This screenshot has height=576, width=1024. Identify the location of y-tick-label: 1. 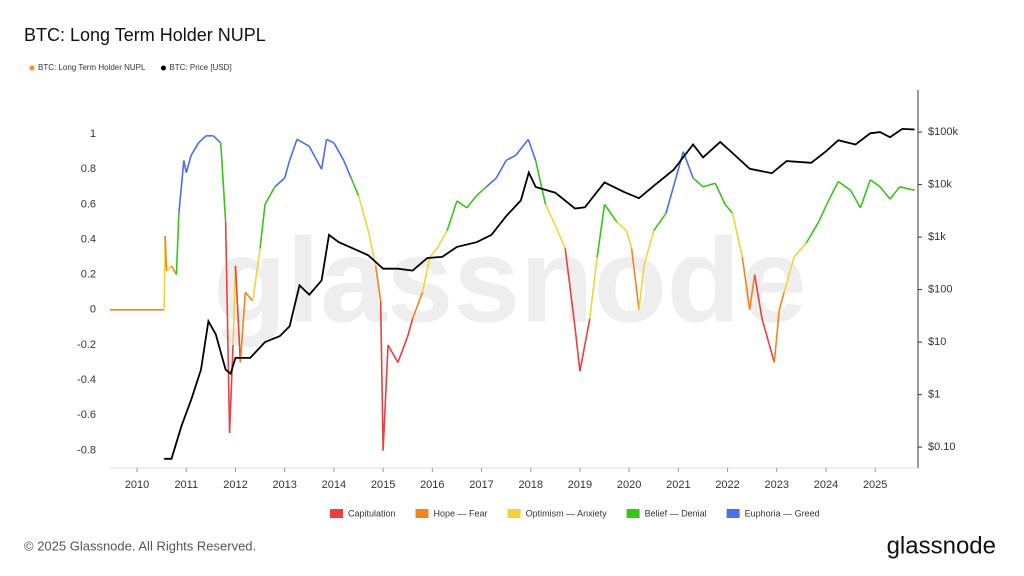
(93, 134).